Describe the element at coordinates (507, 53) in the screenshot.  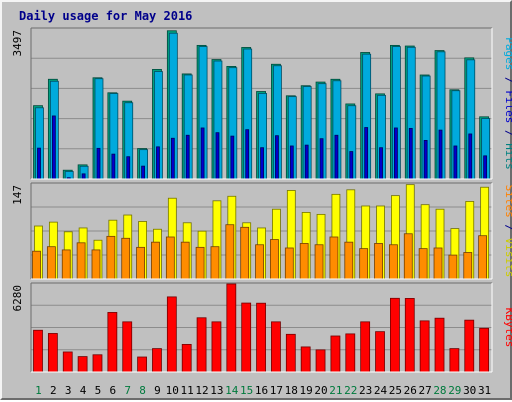
I see `side-label-part-0: Pages` at that location.